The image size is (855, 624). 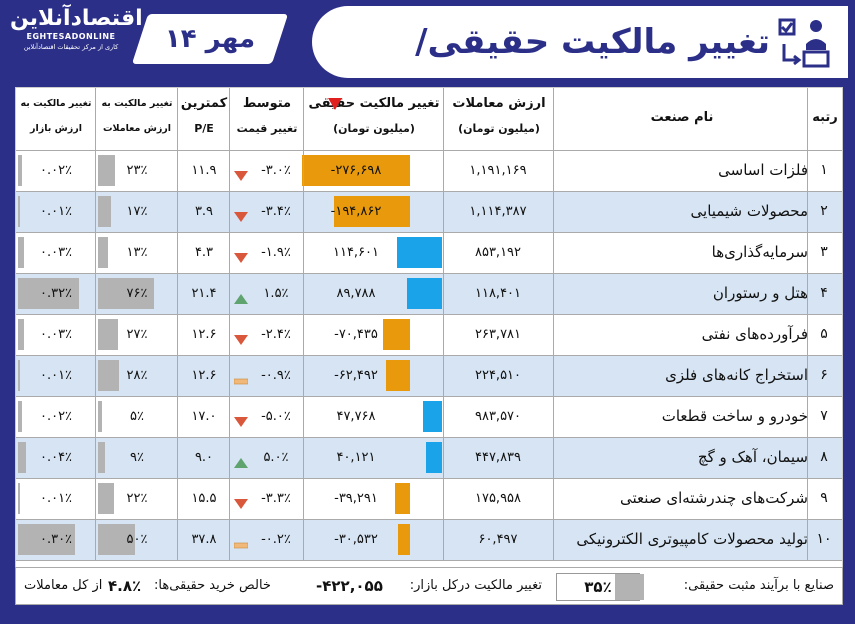 What do you see at coordinates (356, 211) in the screenshot?
I see `ownership-change-value: -۱۹۴,۸۶۲` at bounding box center [356, 211].